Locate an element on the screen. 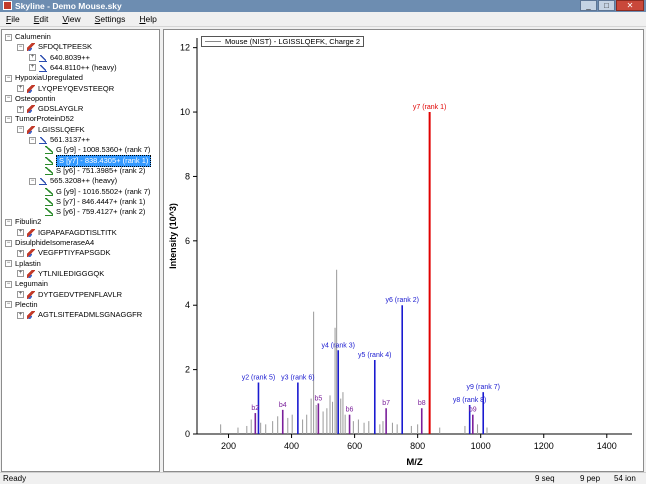 This screenshot has width=646, height=484. y-axis-label: Intensity (10^3) is located at coordinates (173, 236).